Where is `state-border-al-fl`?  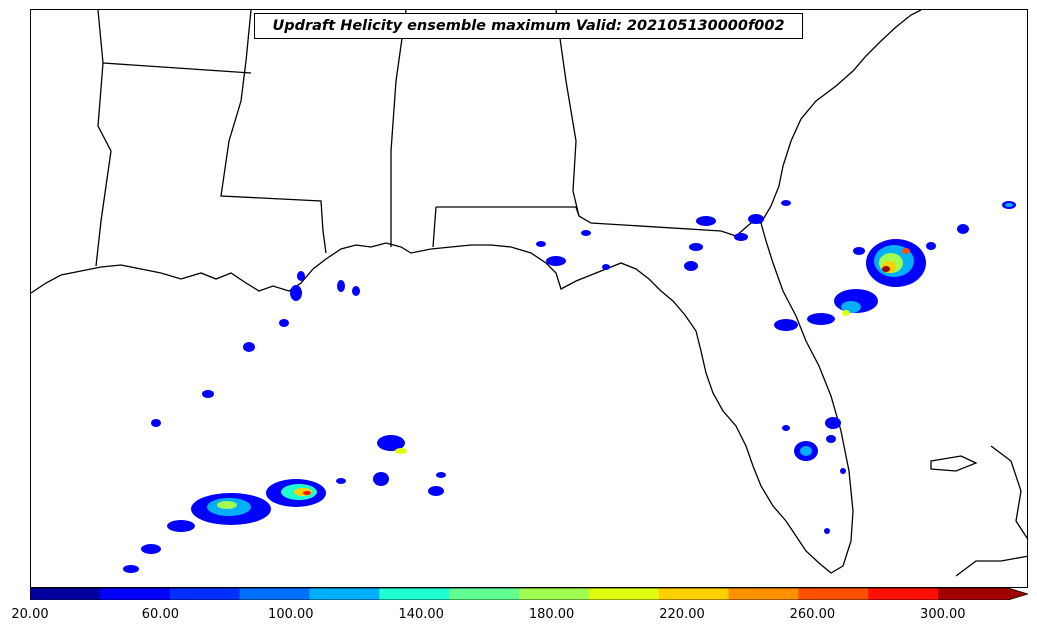 state-border-al-fl is located at coordinates (598, 221).